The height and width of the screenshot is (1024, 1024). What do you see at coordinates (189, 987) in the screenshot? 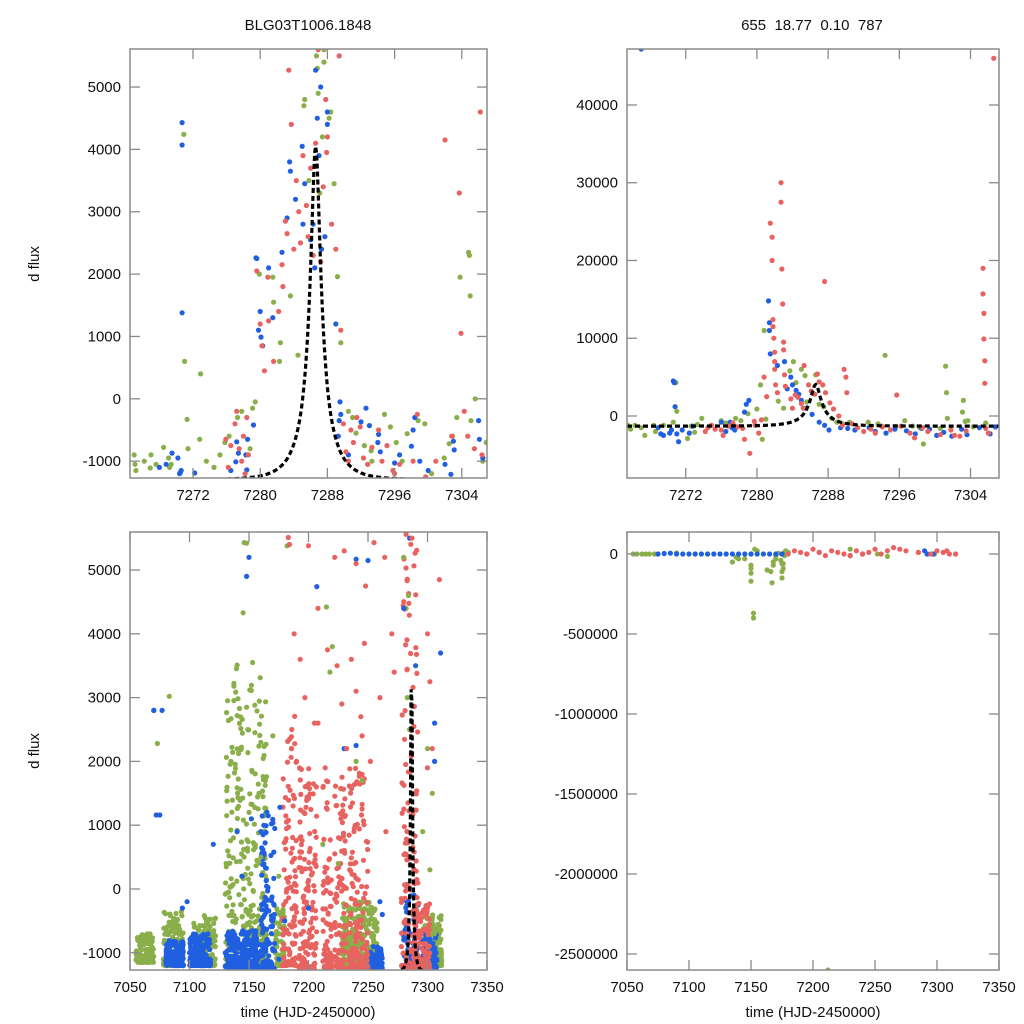
I see `x-tick-label: 7100` at bounding box center [189, 987].